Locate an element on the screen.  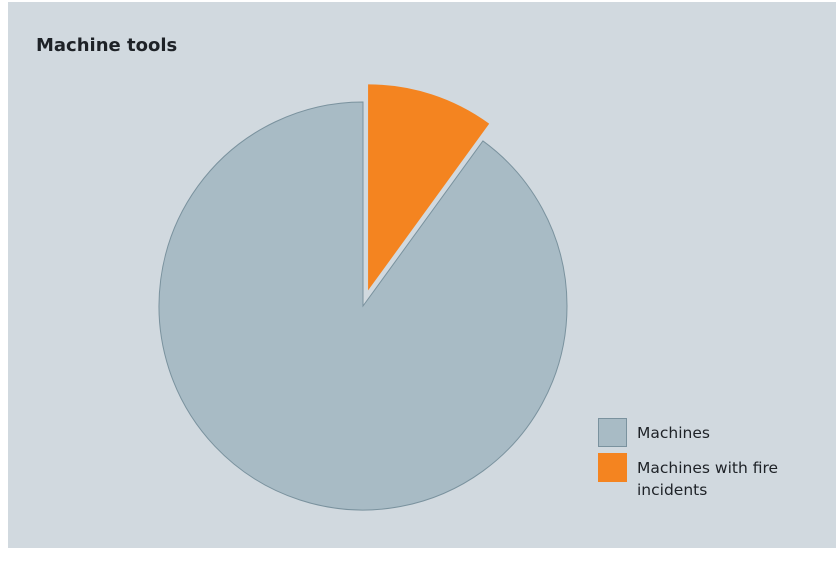
legend-label-machines: Machines is located at coordinates (673, 433).